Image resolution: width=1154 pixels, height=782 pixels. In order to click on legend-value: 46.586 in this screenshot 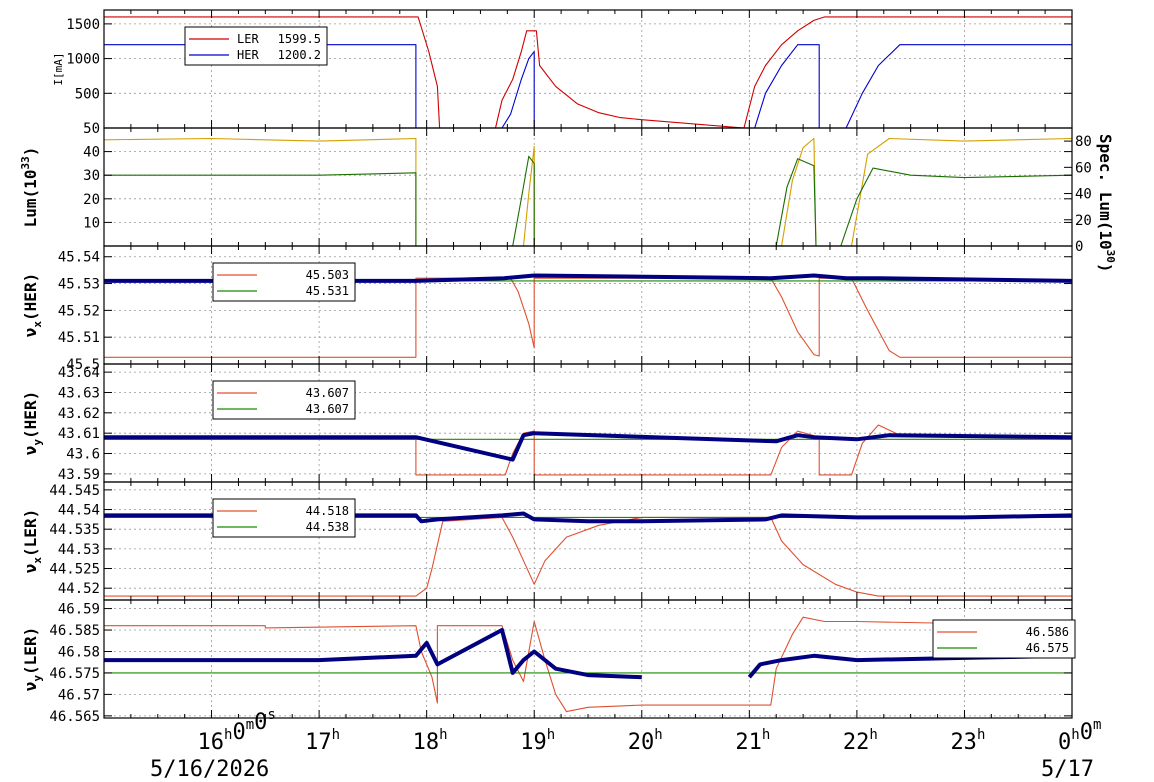, I will do `click(1047, 632)`.